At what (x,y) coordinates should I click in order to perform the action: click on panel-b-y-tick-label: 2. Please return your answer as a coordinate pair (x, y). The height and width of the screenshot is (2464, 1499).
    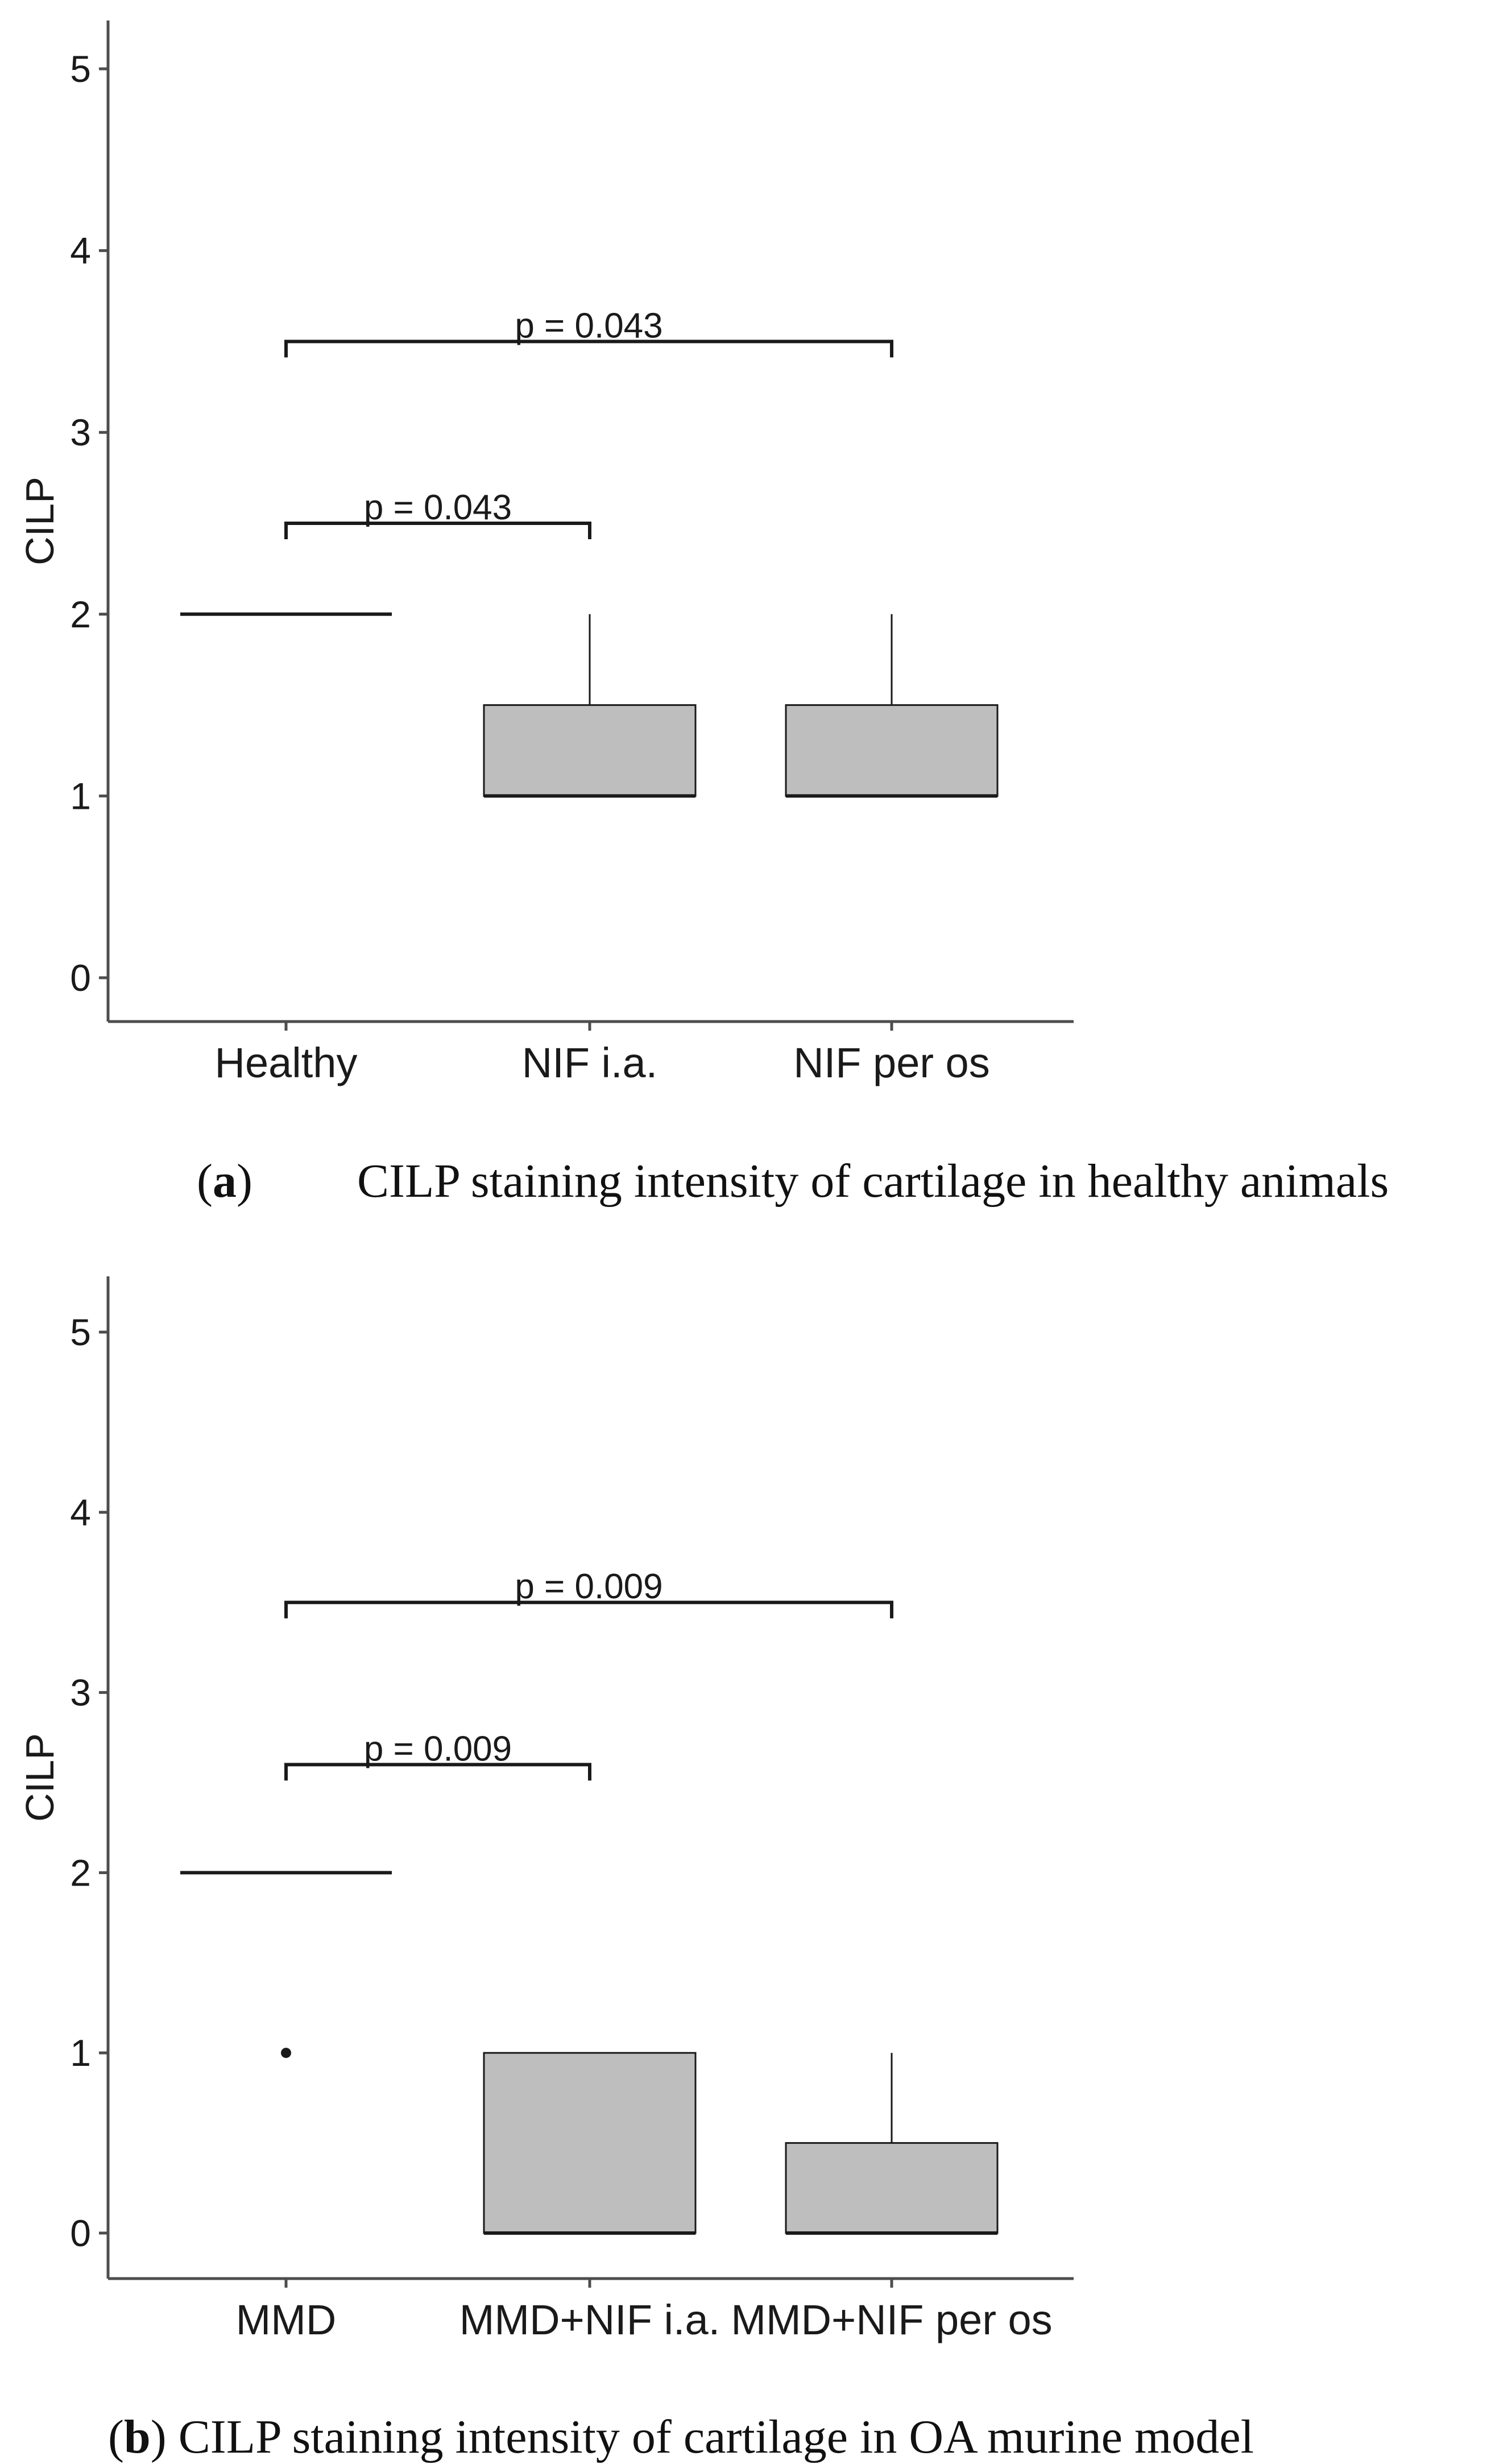
    Looking at the image, I should click on (80, 1873).